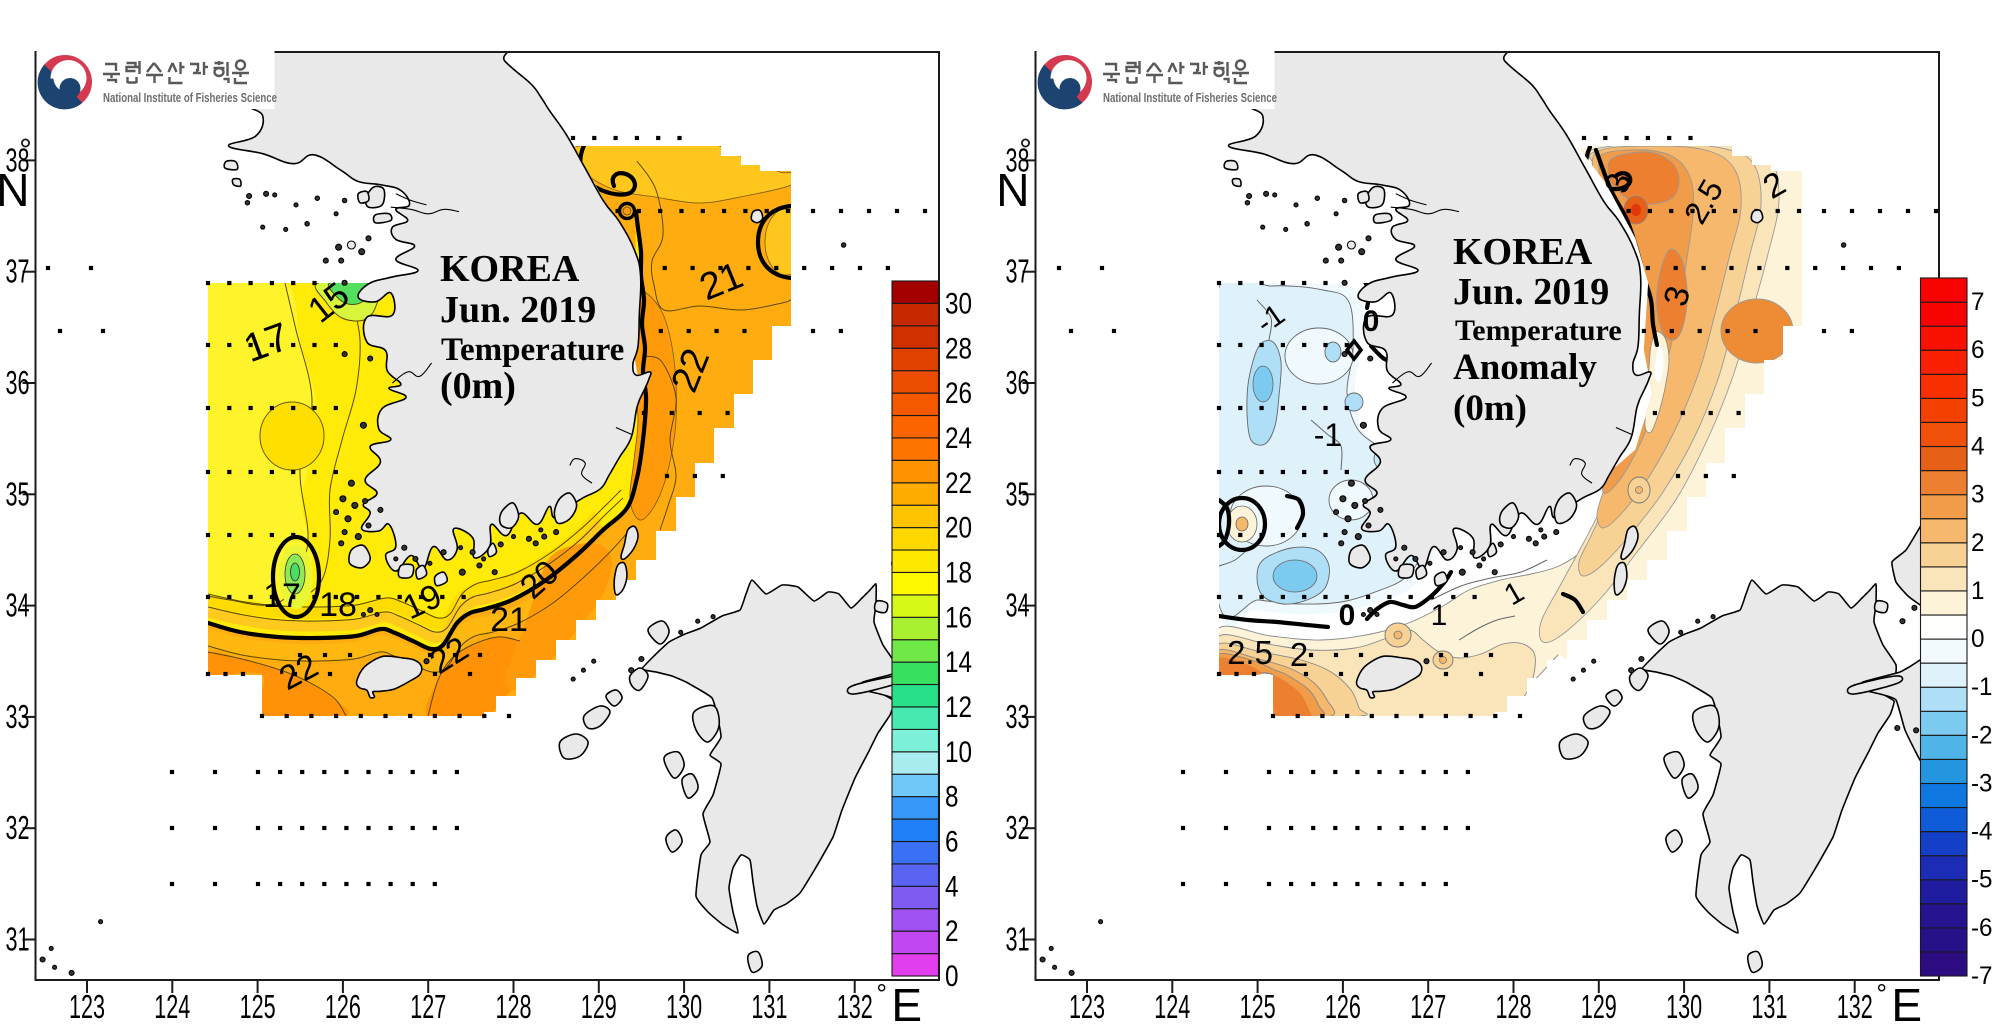  Describe the element at coordinates (958, 707) in the screenshot. I see `svg-text: 12` at that location.